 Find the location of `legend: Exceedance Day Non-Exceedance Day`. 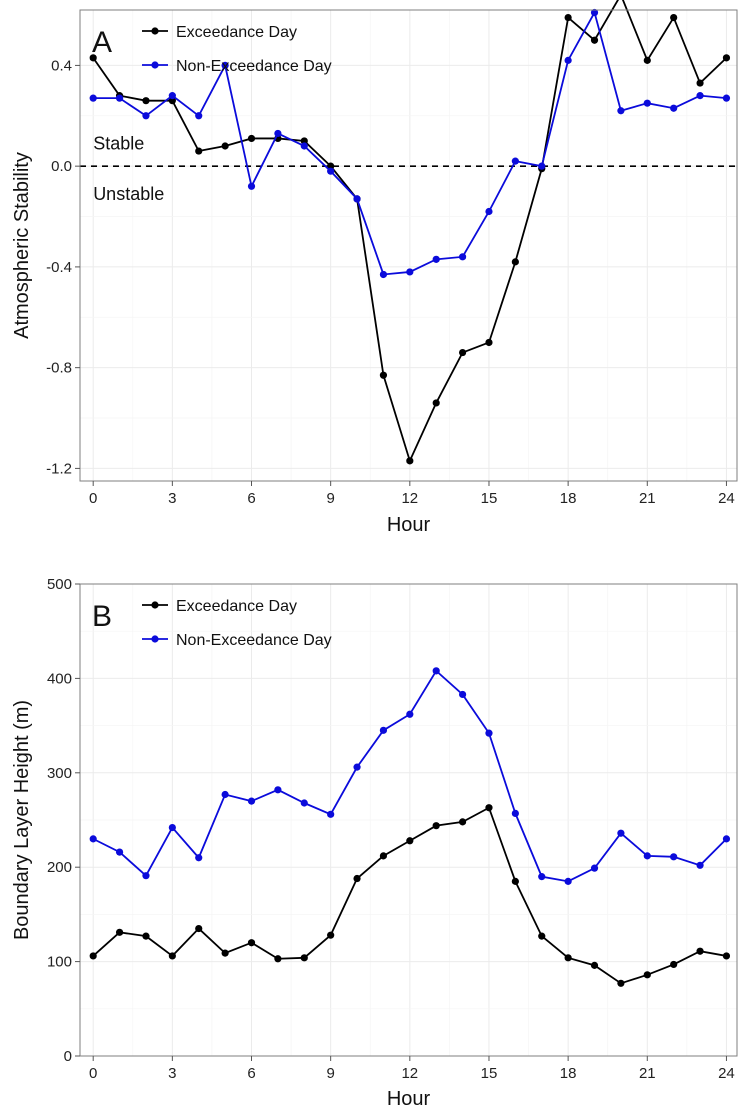

legend: Exceedance Day Non-Exceedance Day is located at coordinates (237, 623).